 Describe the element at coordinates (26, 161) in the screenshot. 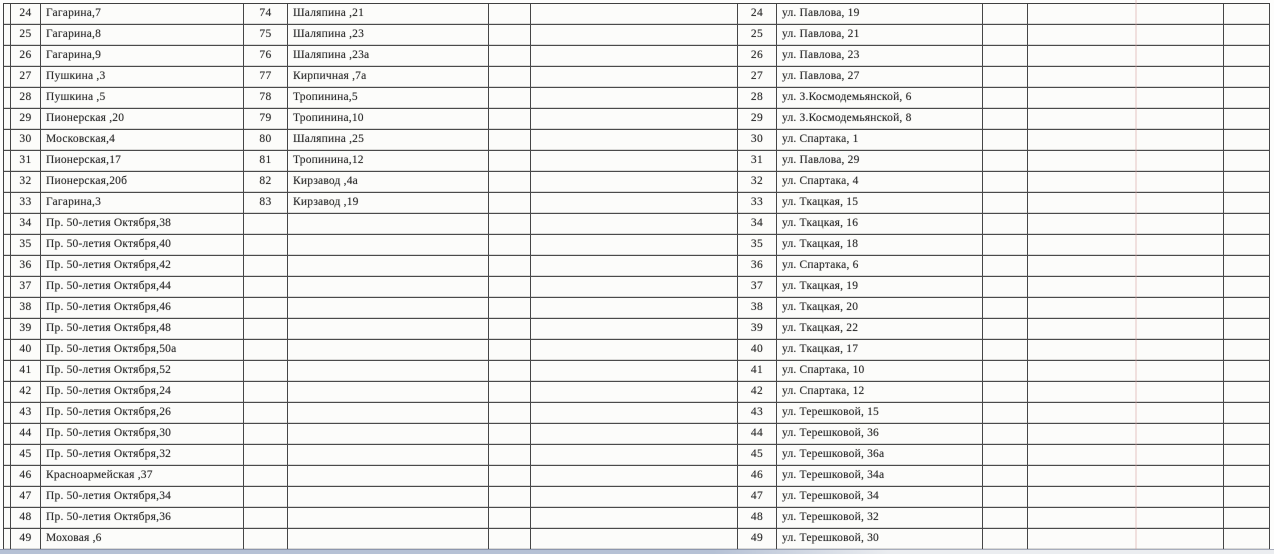

I see `row-number-cell: 31` at that location.